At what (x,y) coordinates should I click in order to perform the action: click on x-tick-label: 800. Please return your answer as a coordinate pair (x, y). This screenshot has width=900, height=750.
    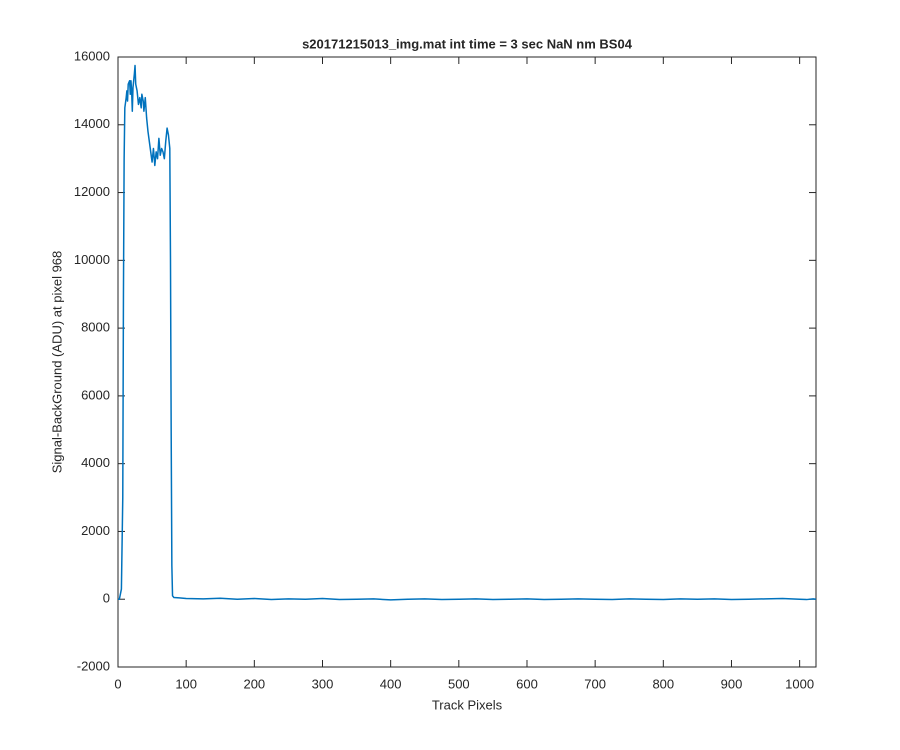
    Looking at the image, I should click on (663, 683).